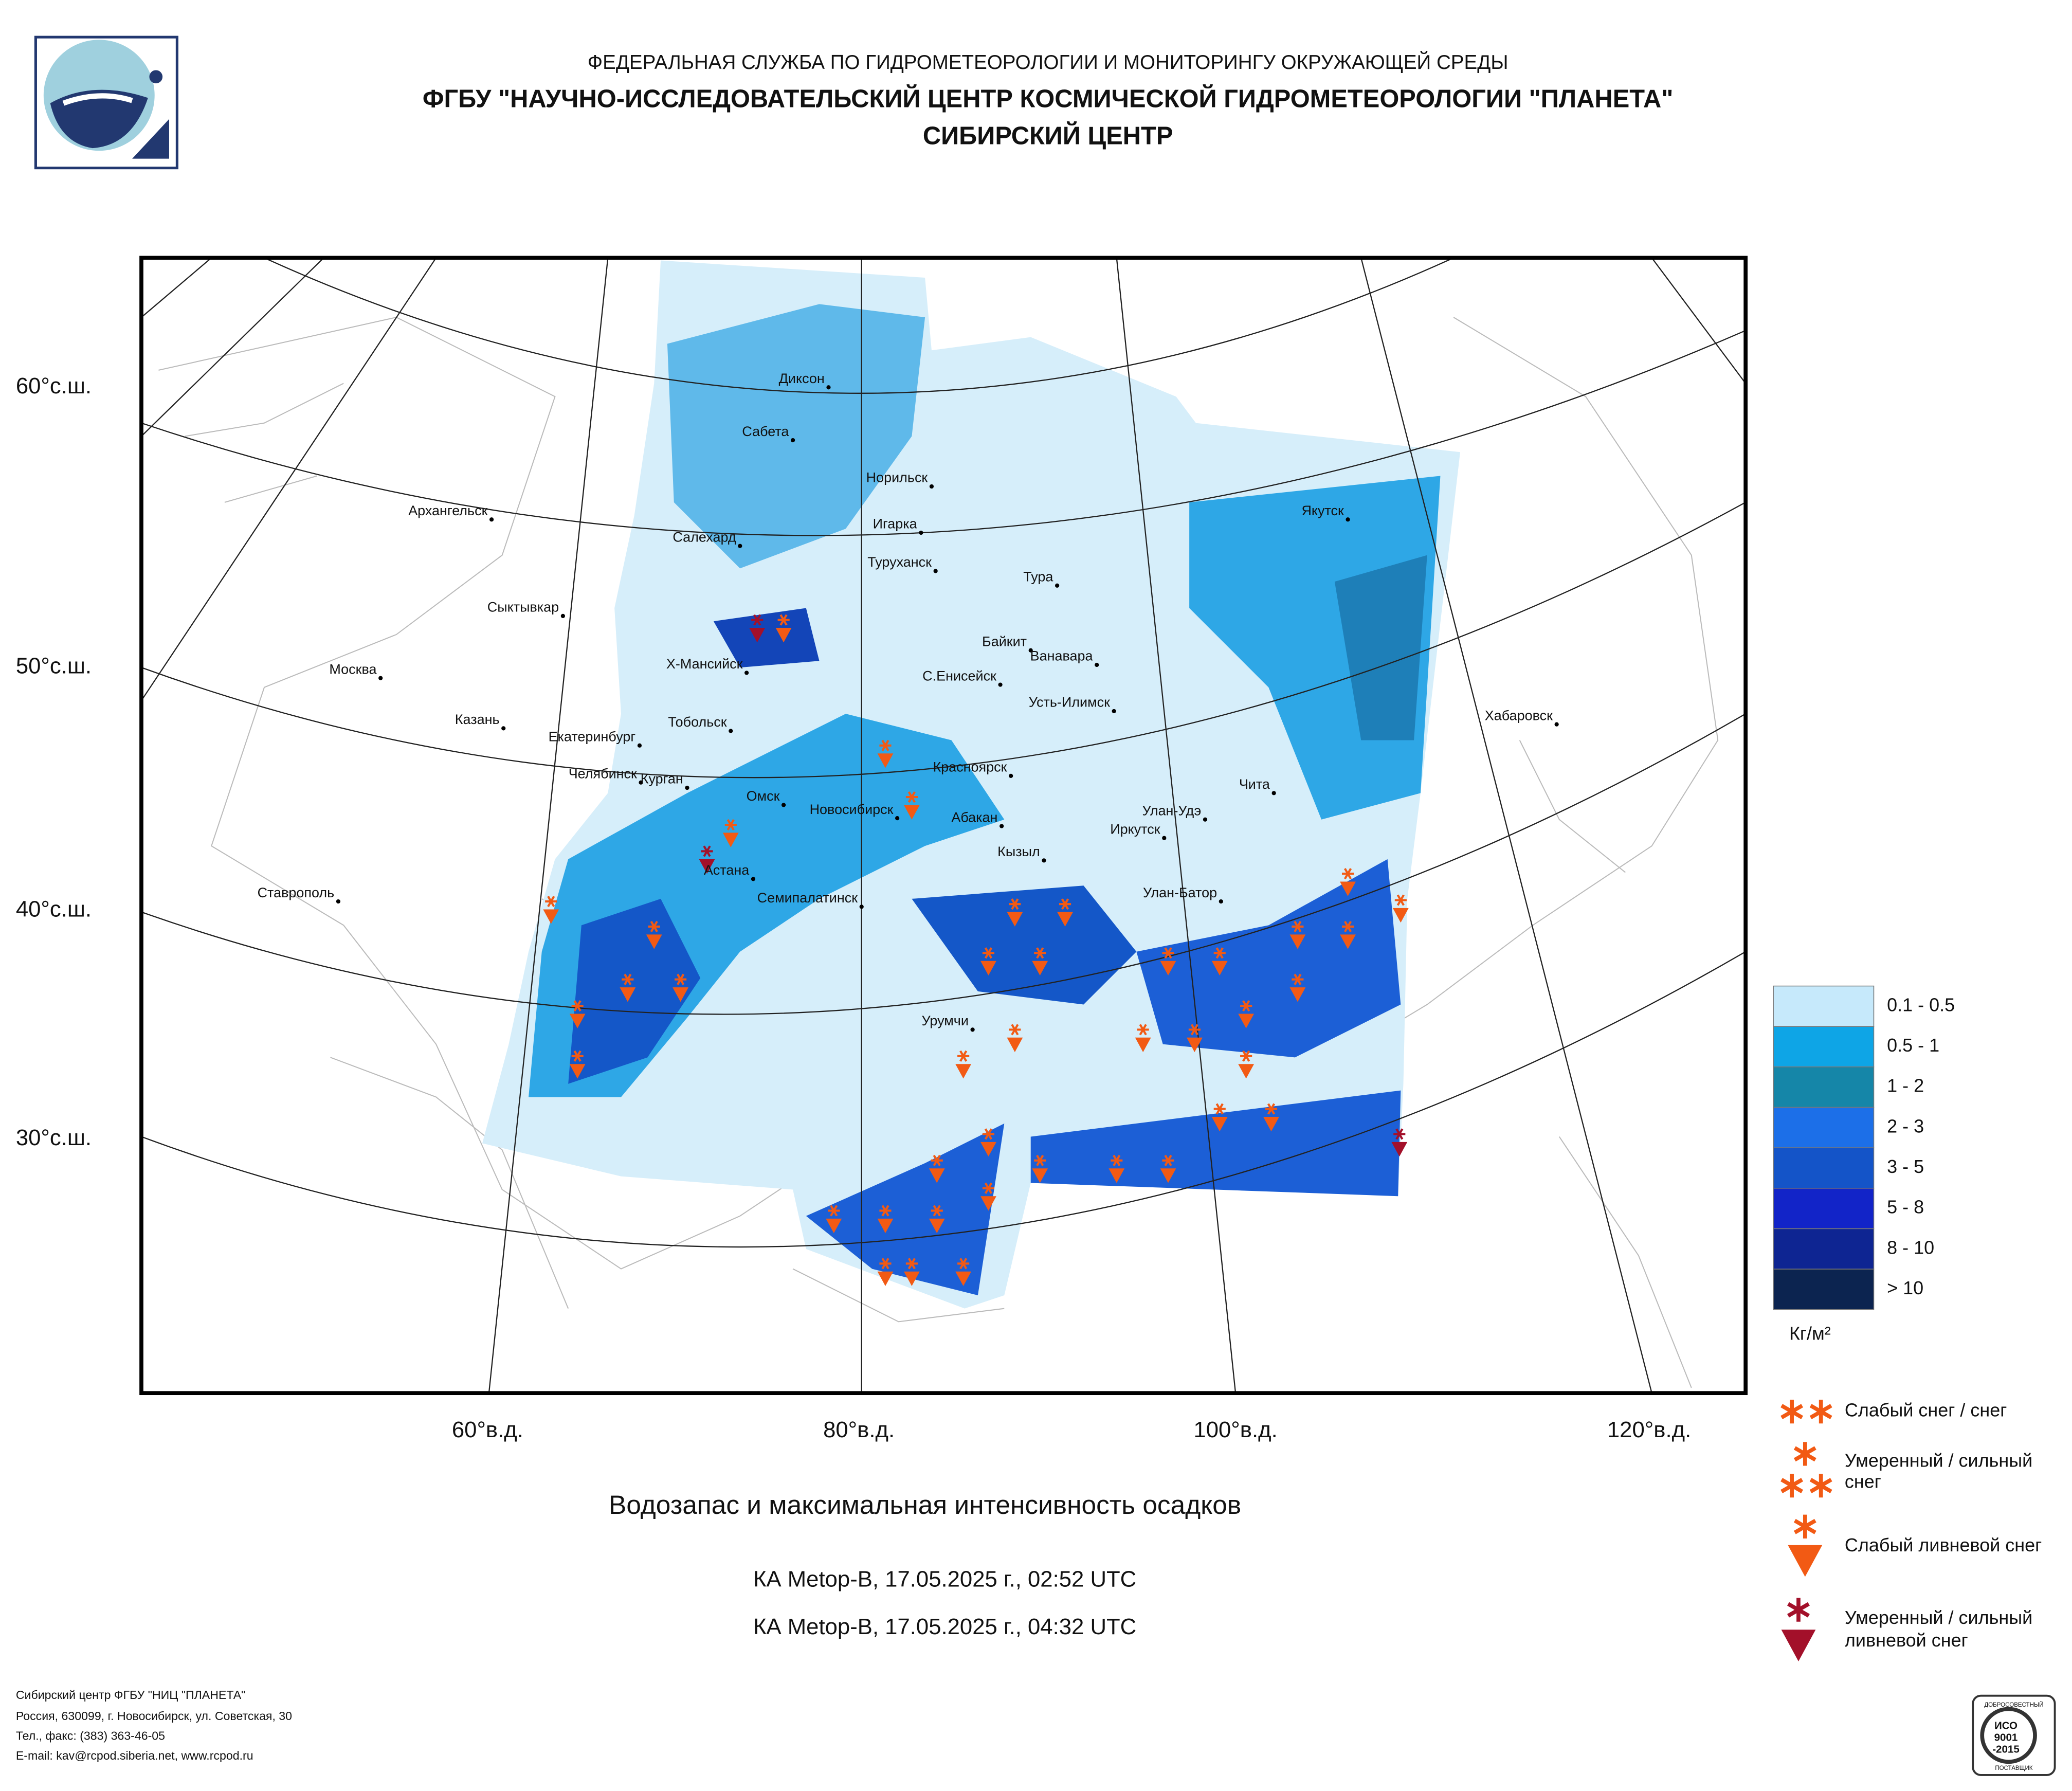  I want to click on legend-label: 8 - 10, so click(1910, 1247).